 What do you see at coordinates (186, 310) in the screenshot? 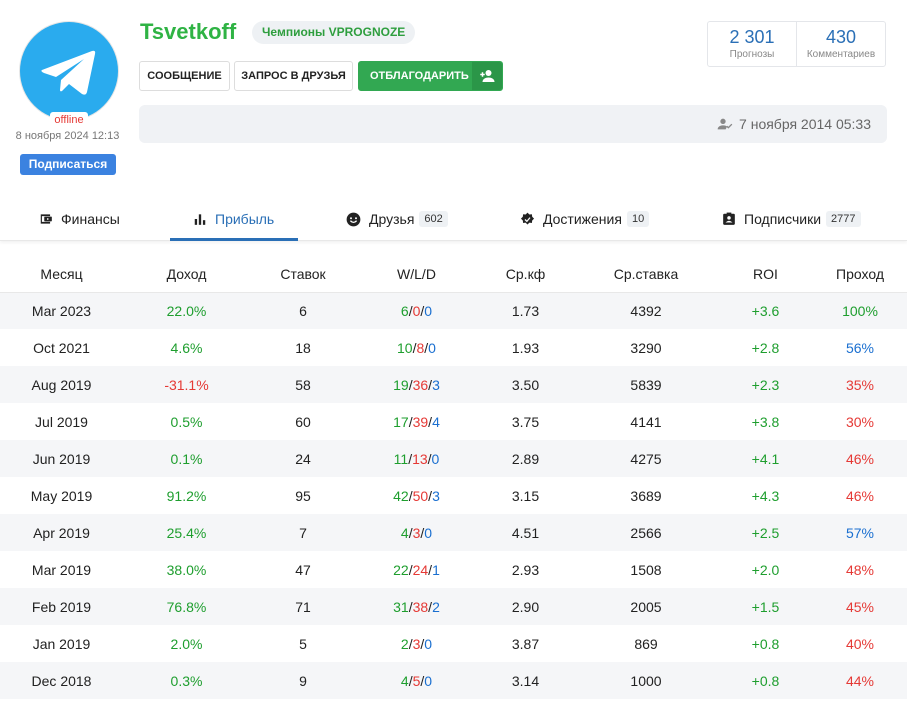
I see `cell-income: 22.0%` at bounding box center [186, 310].